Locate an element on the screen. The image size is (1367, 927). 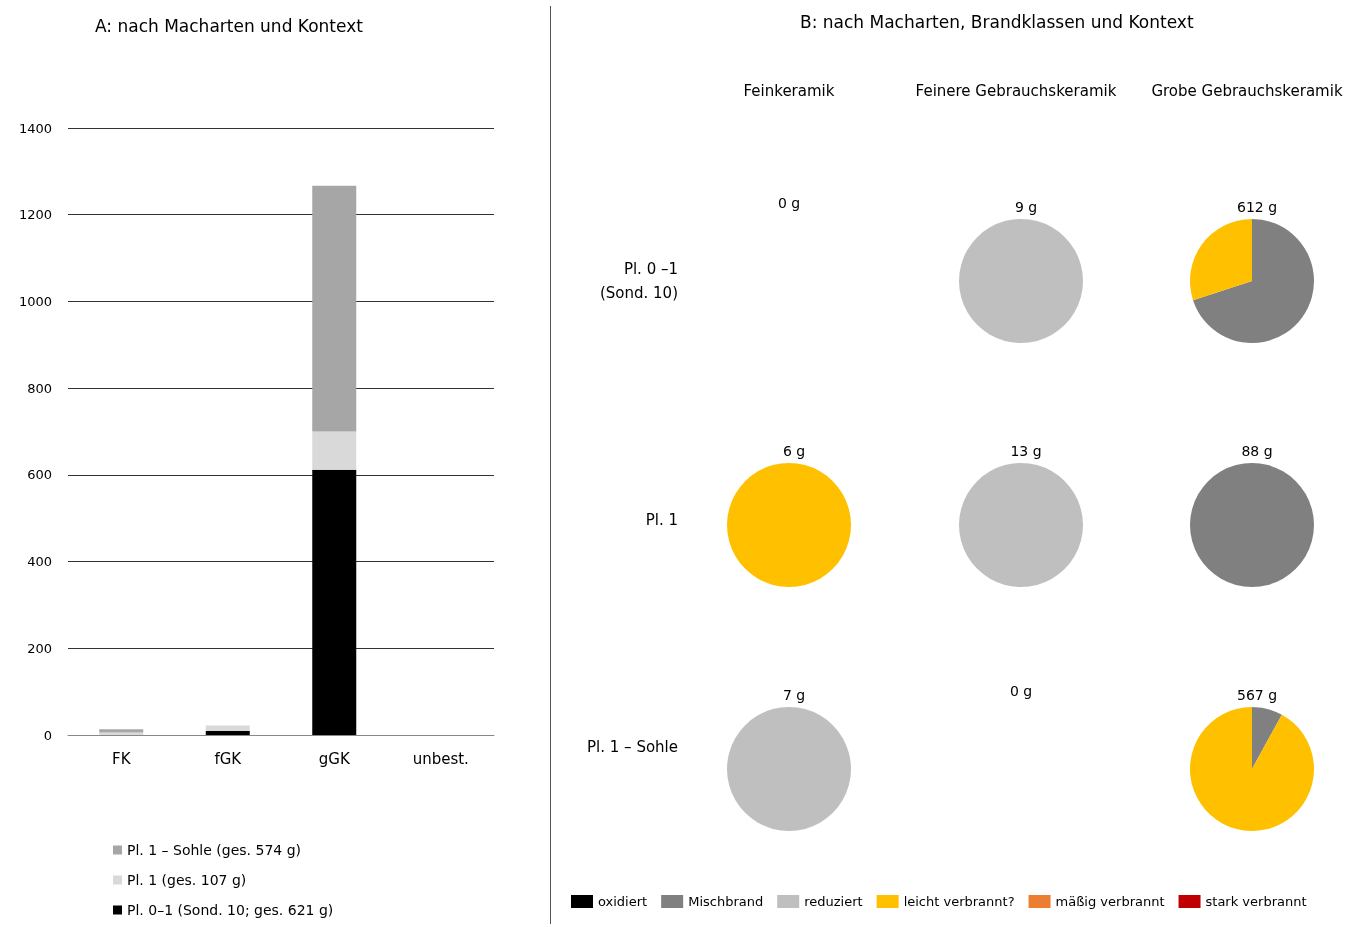
y-tick-label: 1000 is located at coordinates (35, 301).